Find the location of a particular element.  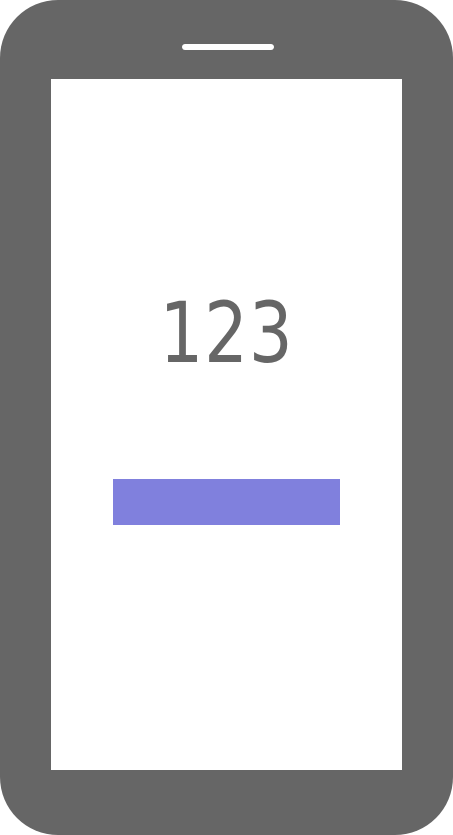

speaker-slot is located at coordinates (228, 47).